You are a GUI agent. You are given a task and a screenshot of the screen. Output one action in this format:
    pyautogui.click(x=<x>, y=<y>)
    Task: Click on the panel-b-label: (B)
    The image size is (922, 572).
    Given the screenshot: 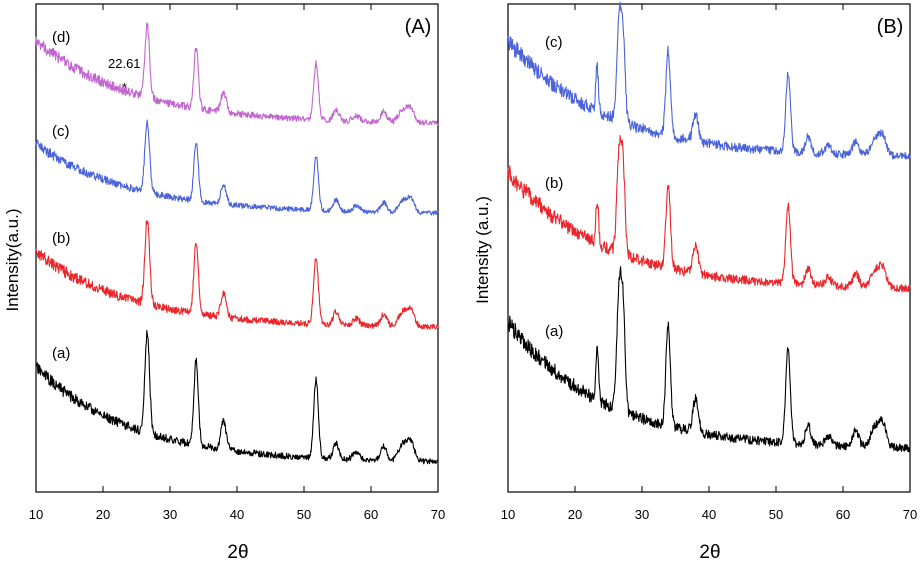 What is the action you would take?
    pyautogui.click(x=890, y=27)
    